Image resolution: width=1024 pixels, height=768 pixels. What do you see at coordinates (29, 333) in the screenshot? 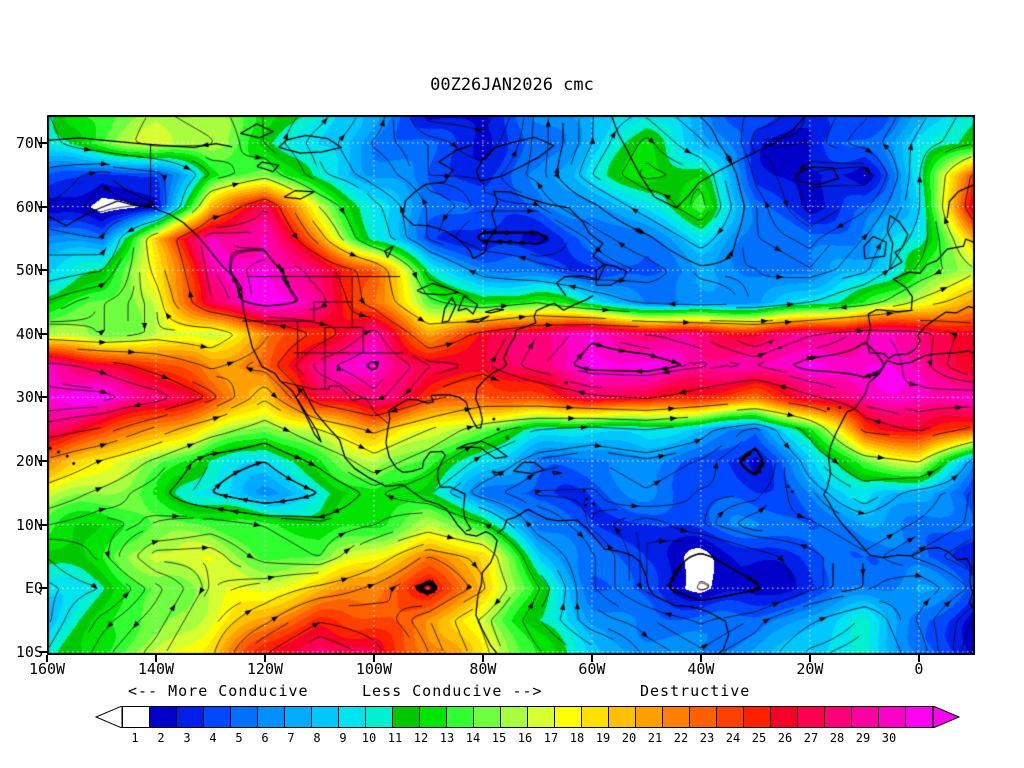
I see `y-axis-tick-label: 40N` at bounding box center [29, 333].